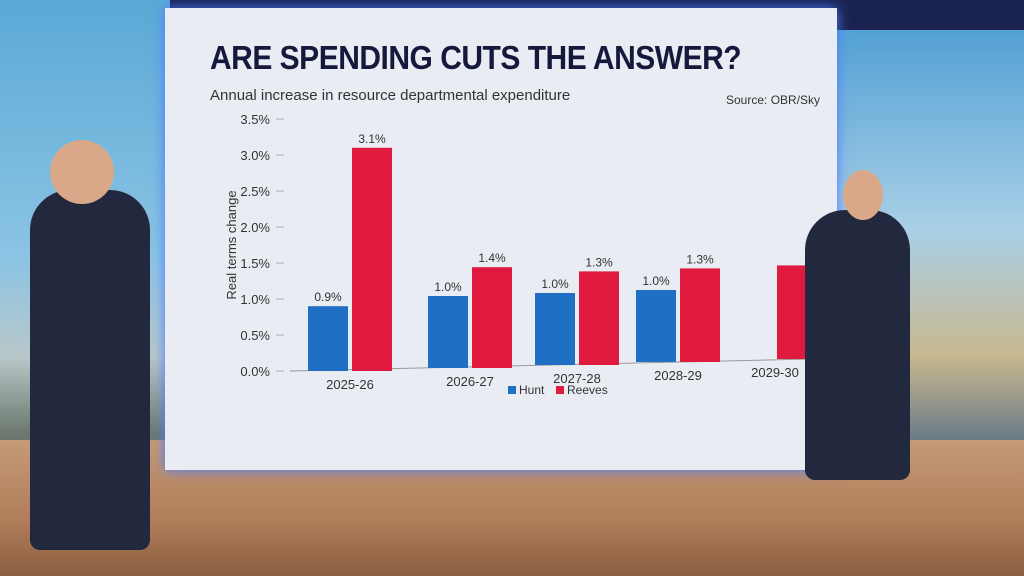 This screenshot has height=576, width=1024. I want to click on x-category-label: 2027-28, so click(577, 378).